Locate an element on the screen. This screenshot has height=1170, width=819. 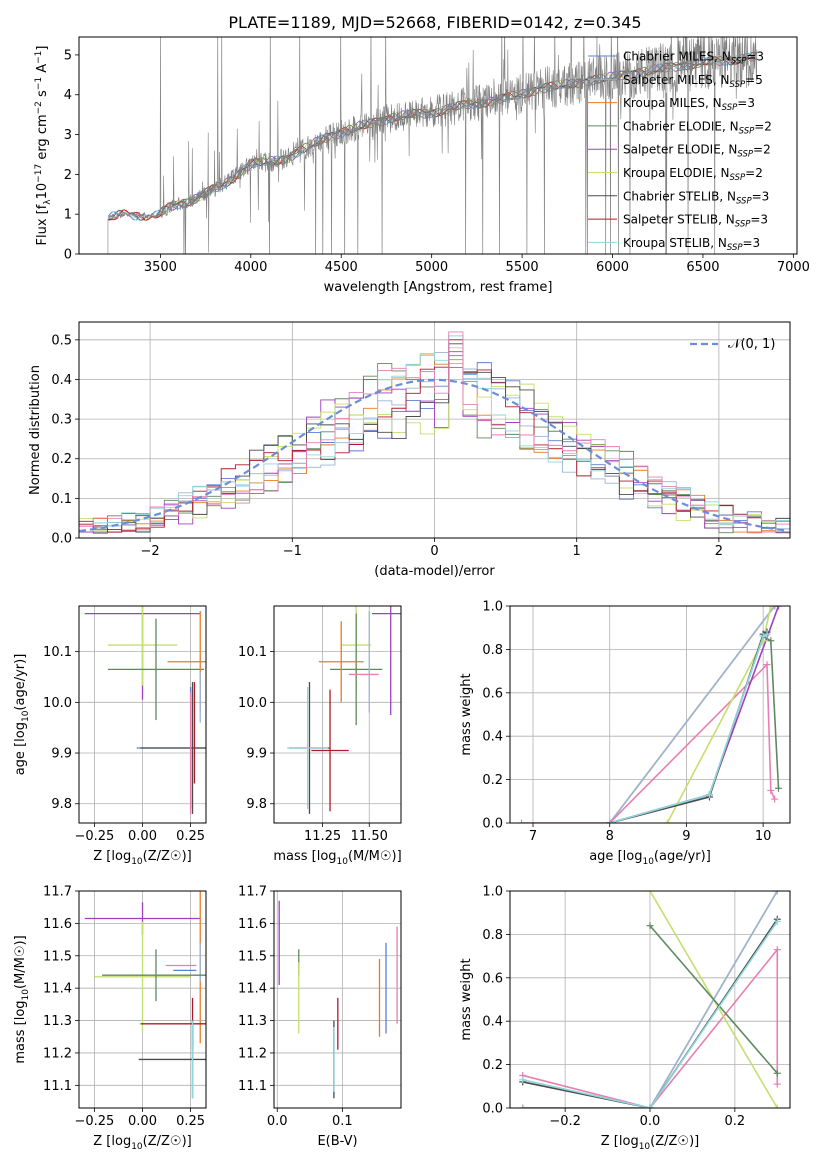
x-tick-label: −2 is located at coordinates (150, 551).